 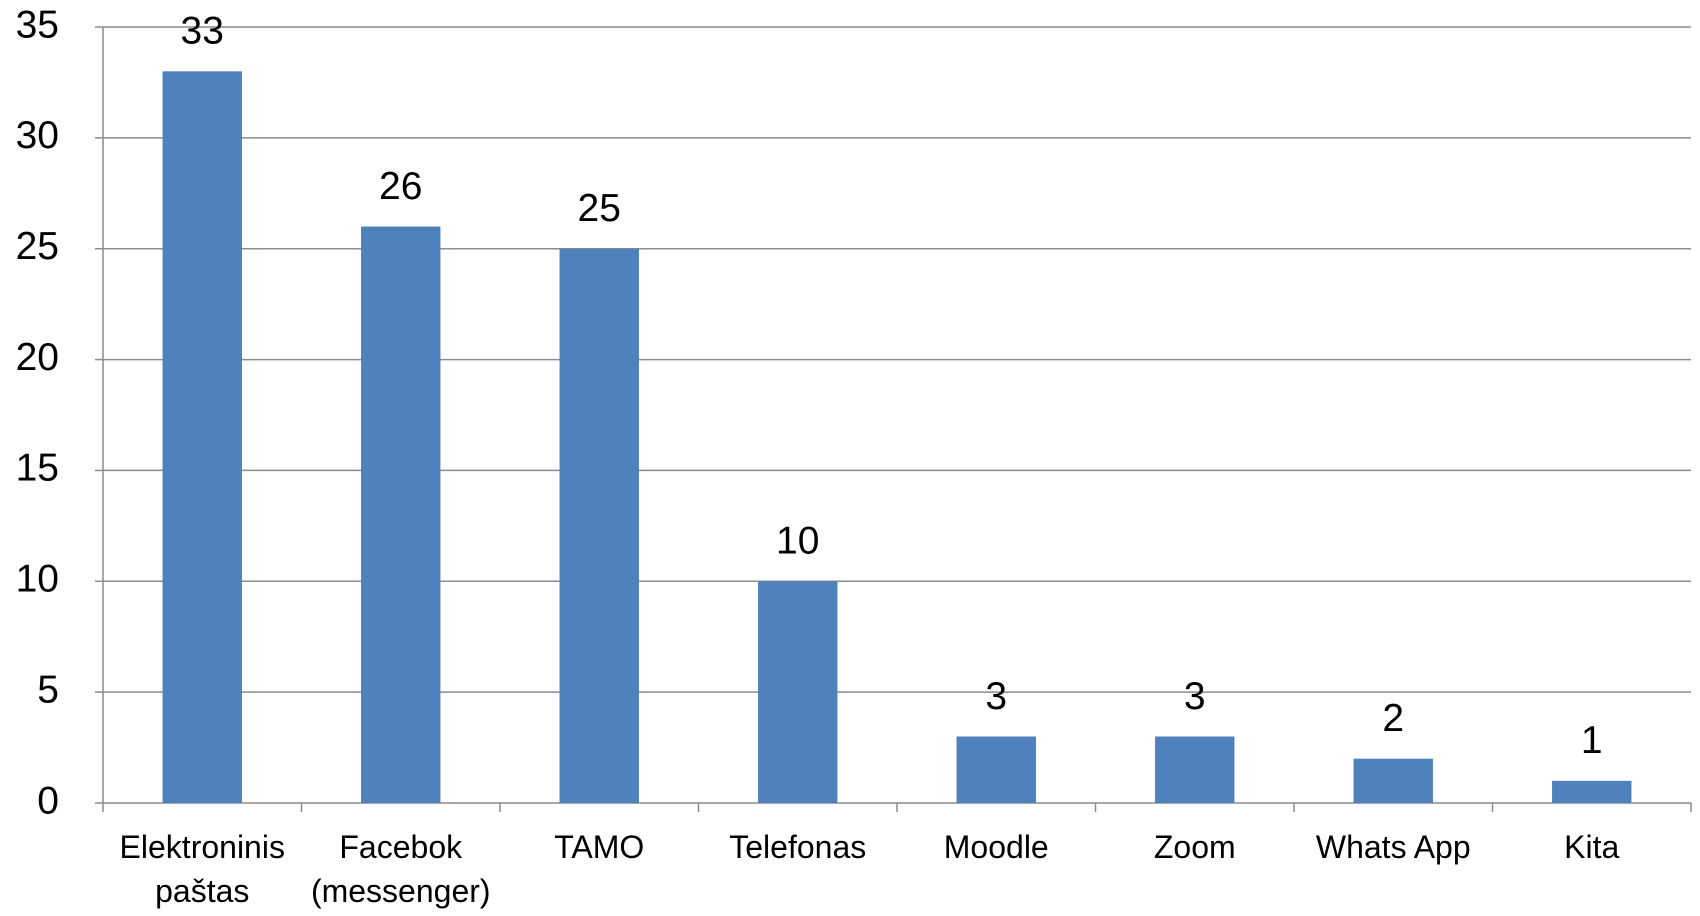 What do you see at coordinates (599, 847) in the screenshot?
I see `x-tick-label: TAMO` at bounding box center [599, 847].